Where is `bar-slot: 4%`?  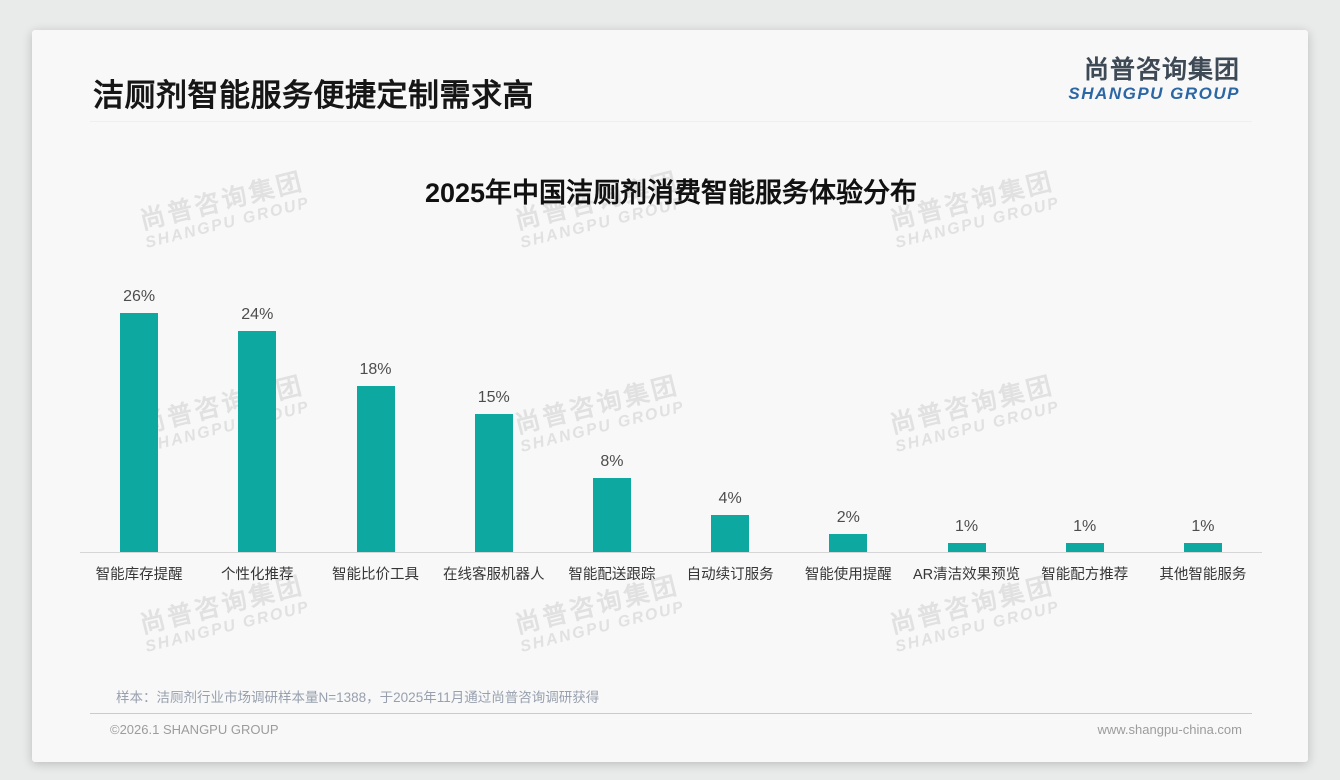 bar-slot: 4% is located at coordinates (730, 416).